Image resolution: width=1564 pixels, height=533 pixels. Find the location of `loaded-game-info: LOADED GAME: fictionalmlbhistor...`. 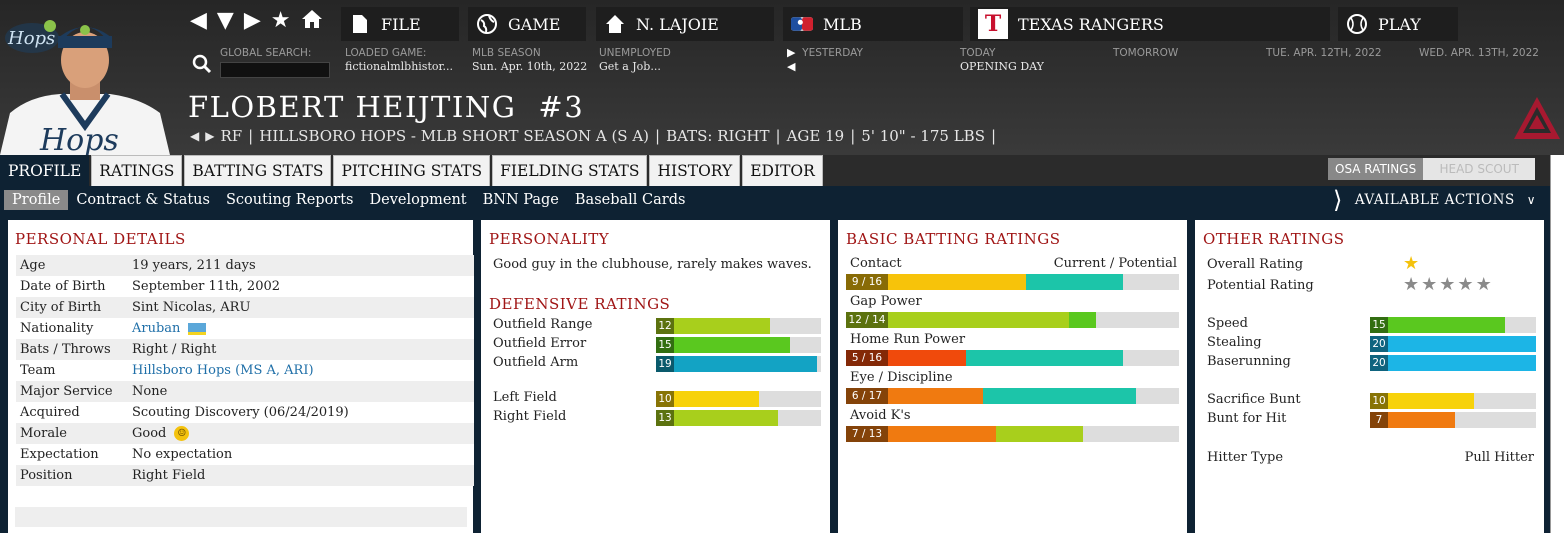

loaded-game-info: LOADED GAME: fictionalmlbhistor... is located at coordinates (399, 60).